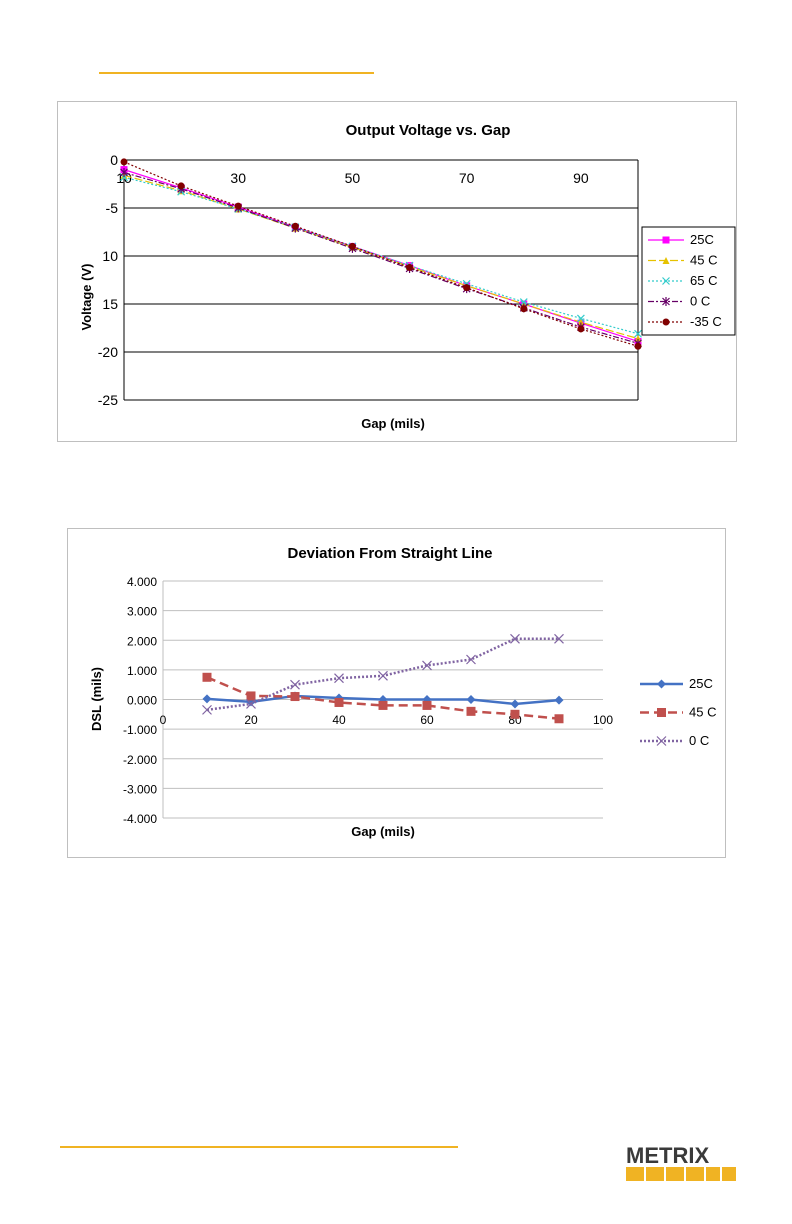 The width and height of the screenshot is (792, 1224). I want to click on bottom-accent-rule, so click(259, 1147).